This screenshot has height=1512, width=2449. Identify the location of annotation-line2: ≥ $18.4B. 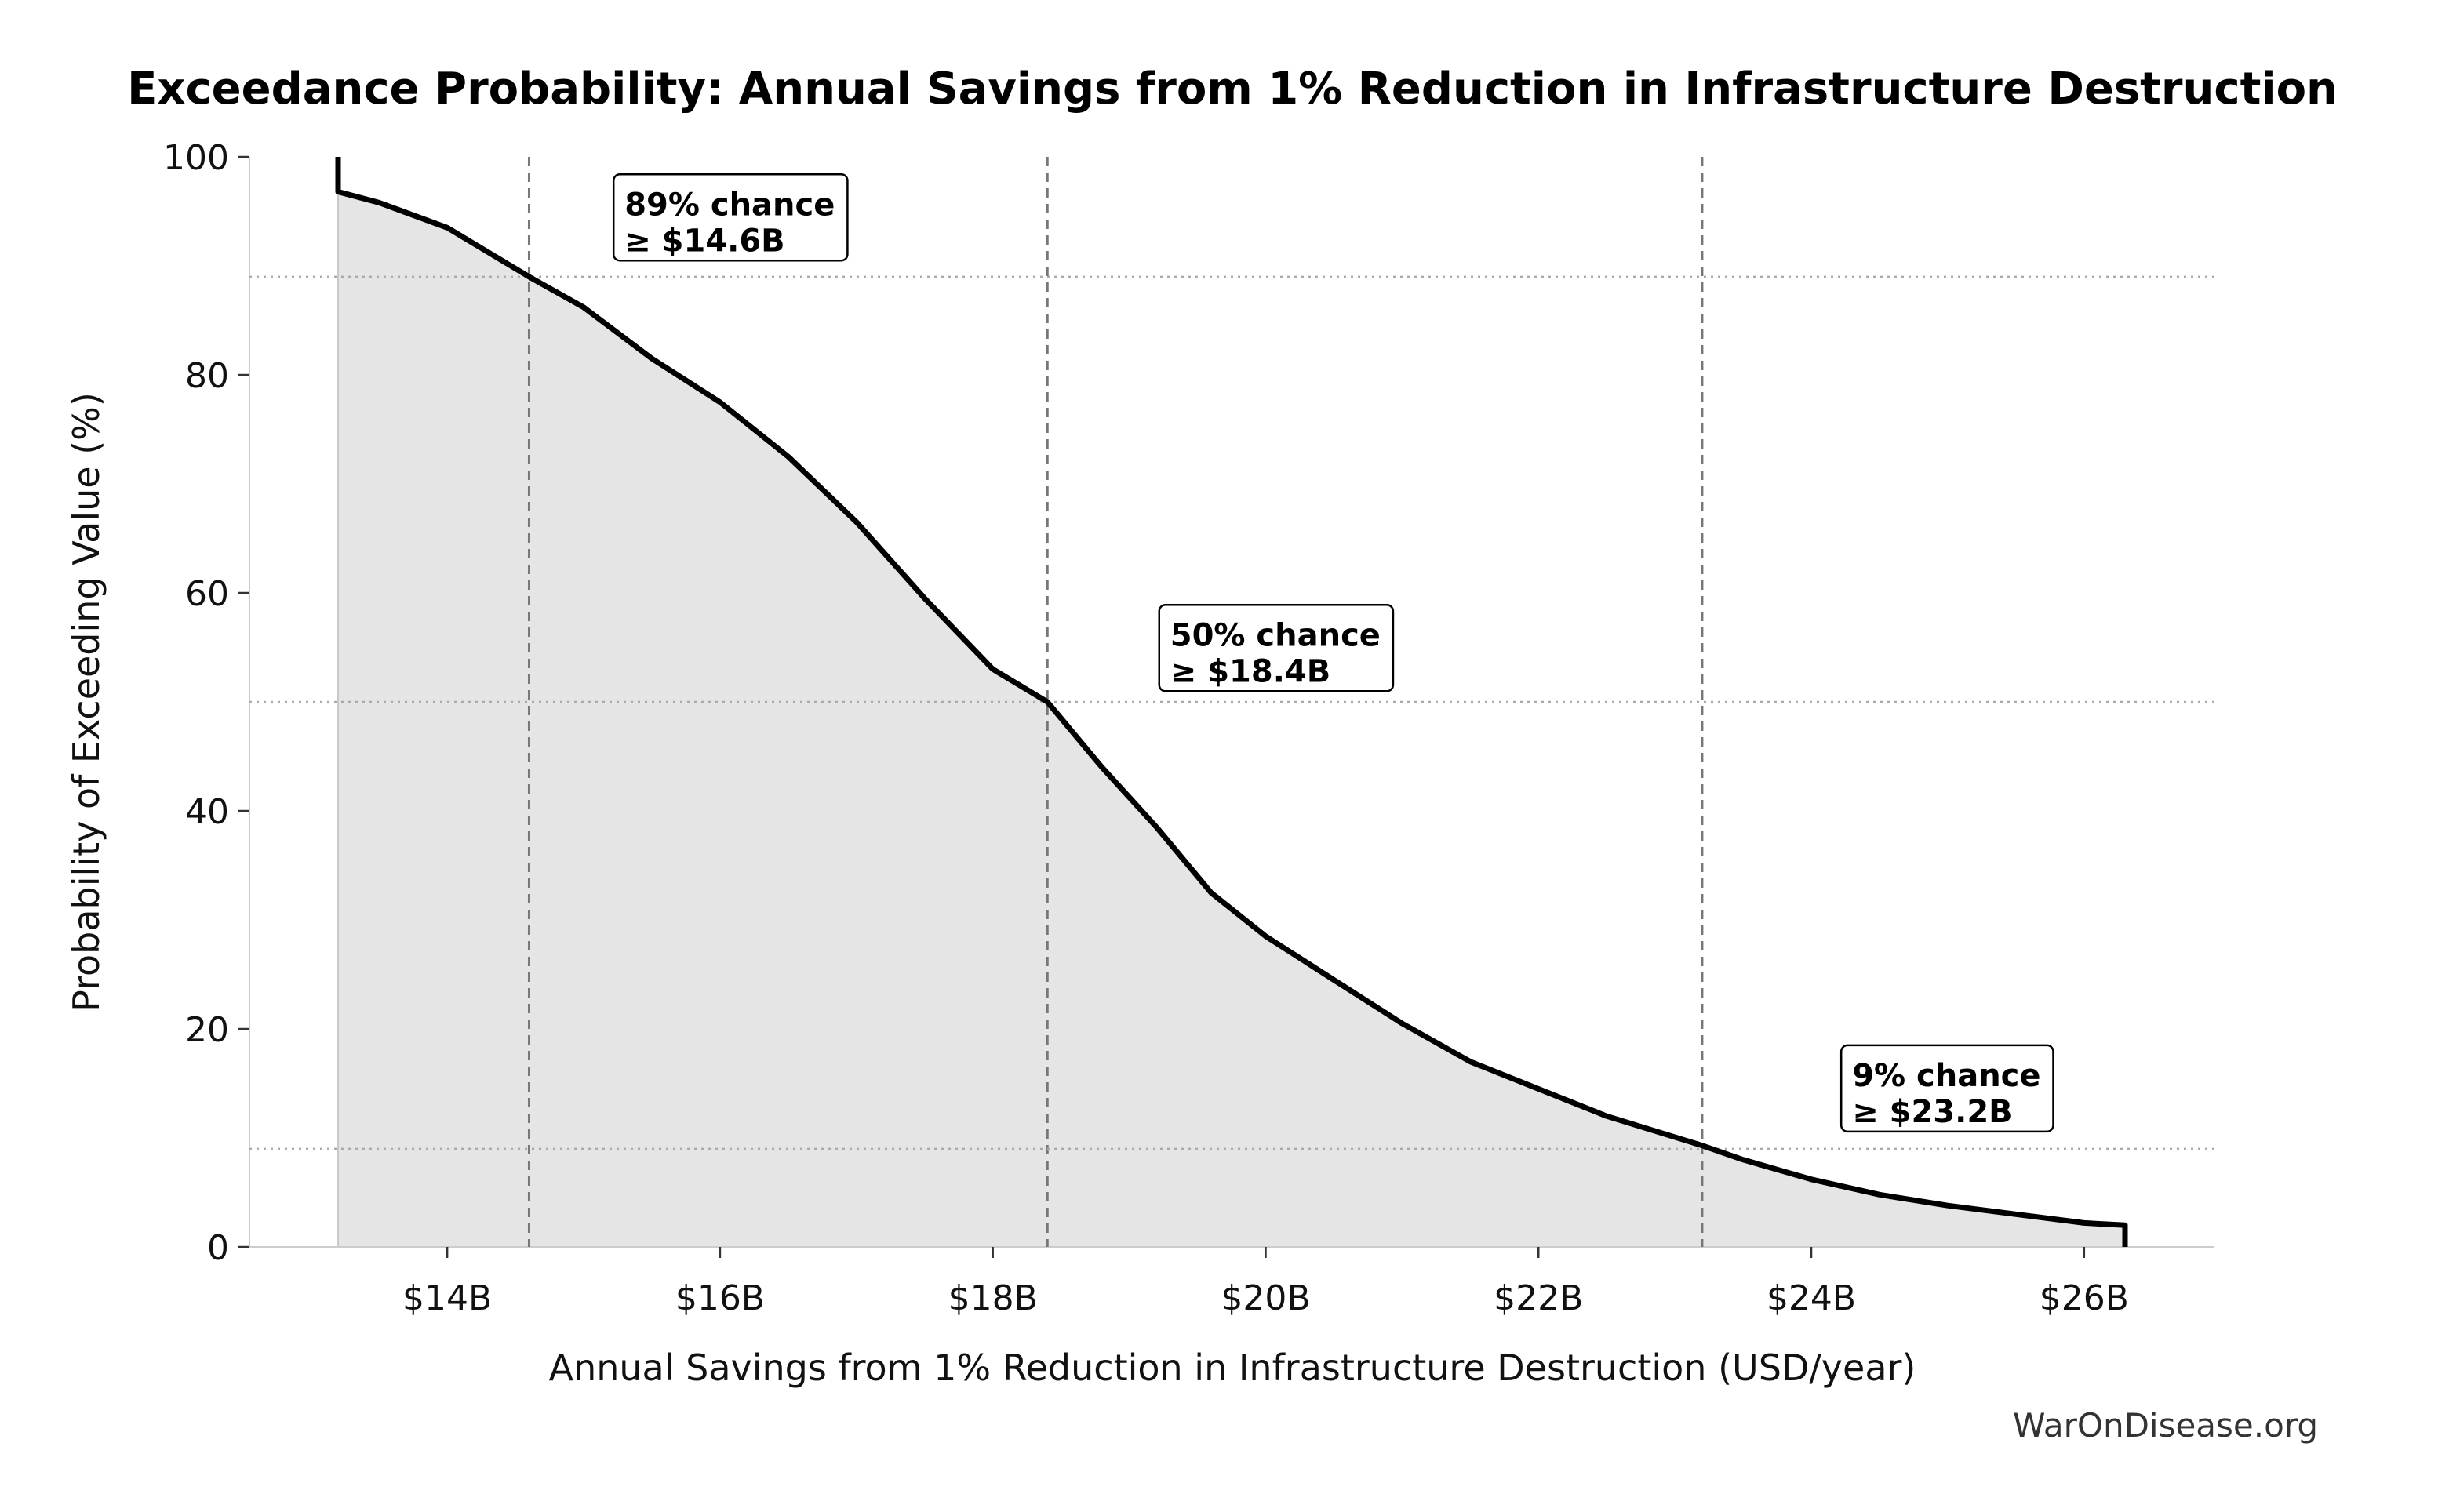
(1250, 671).